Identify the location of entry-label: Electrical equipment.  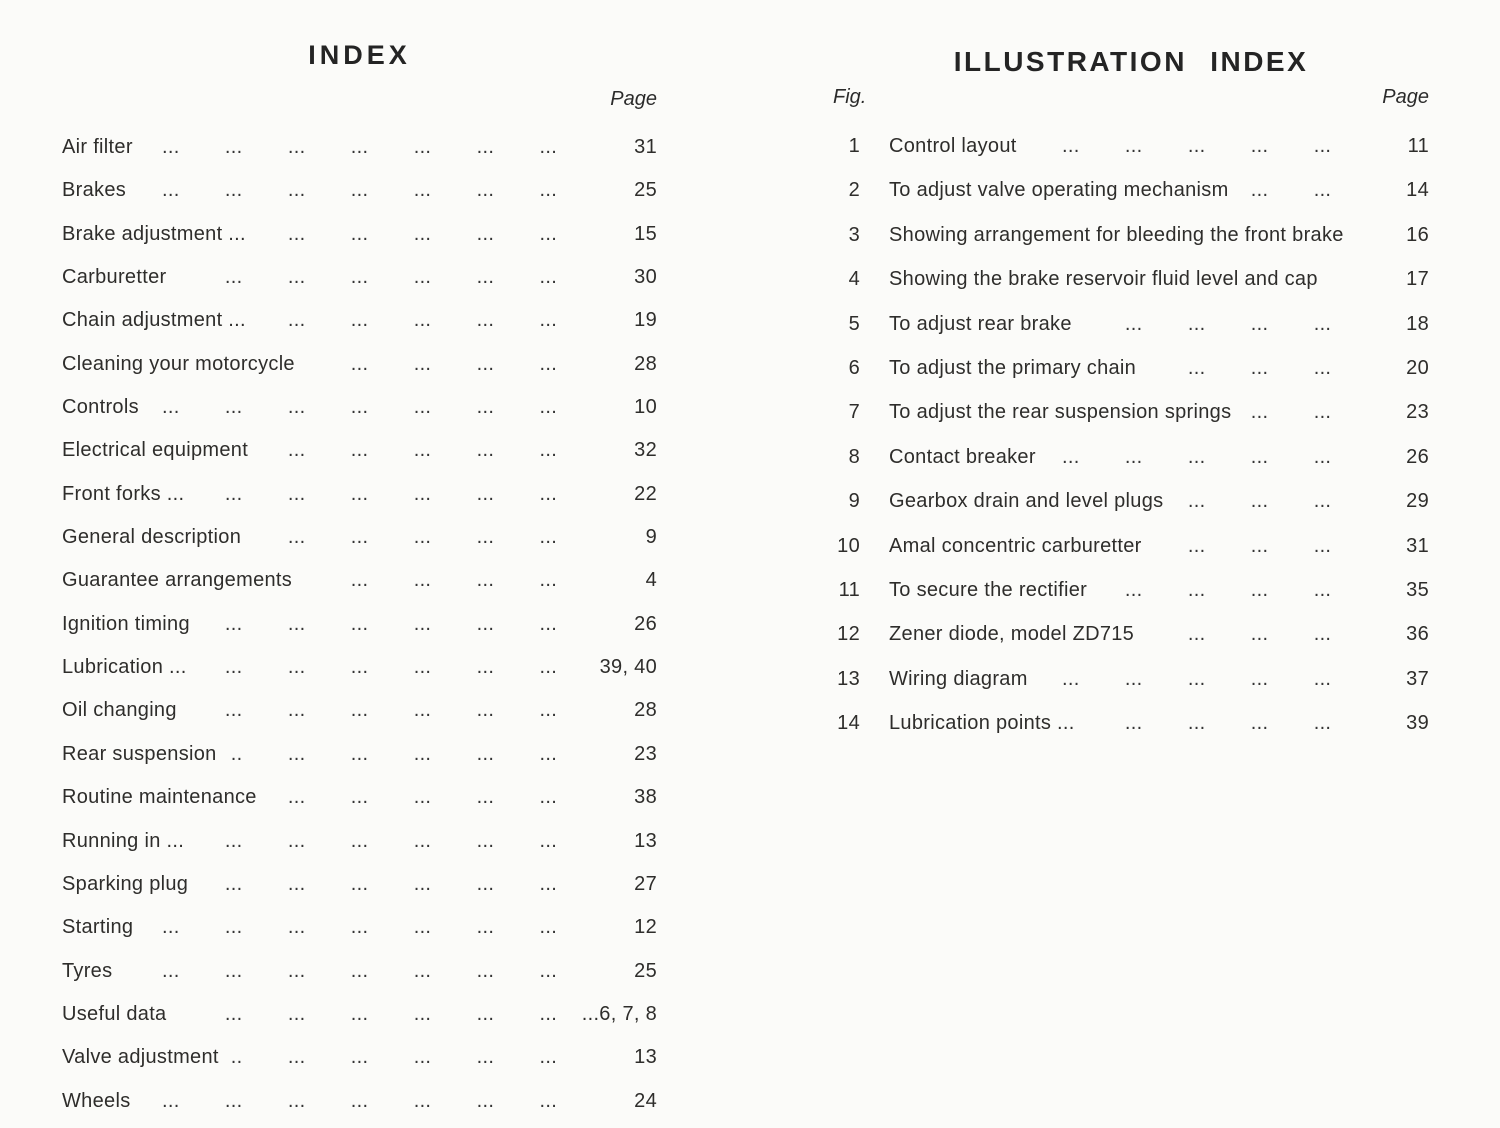
(161, 451).